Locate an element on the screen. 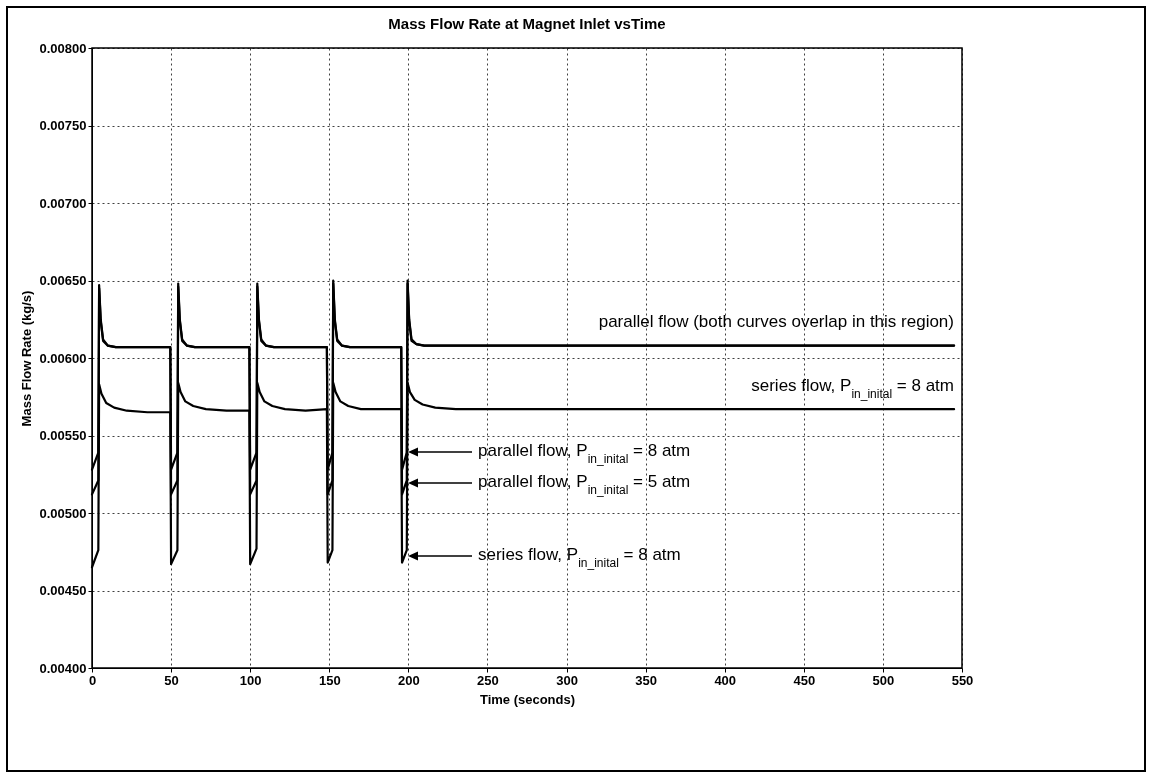  x-tick-label: 500 is located at coordinates (883, 680).